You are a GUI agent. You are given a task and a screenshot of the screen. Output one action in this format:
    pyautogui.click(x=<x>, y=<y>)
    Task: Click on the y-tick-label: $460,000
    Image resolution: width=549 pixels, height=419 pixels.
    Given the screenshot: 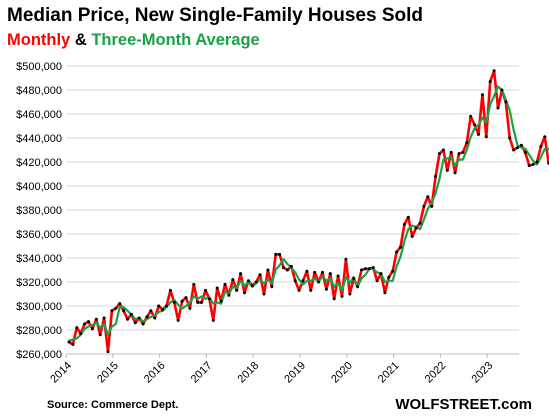 What is the action you would take?
    pyautogui.click(x=39, y=115)
    